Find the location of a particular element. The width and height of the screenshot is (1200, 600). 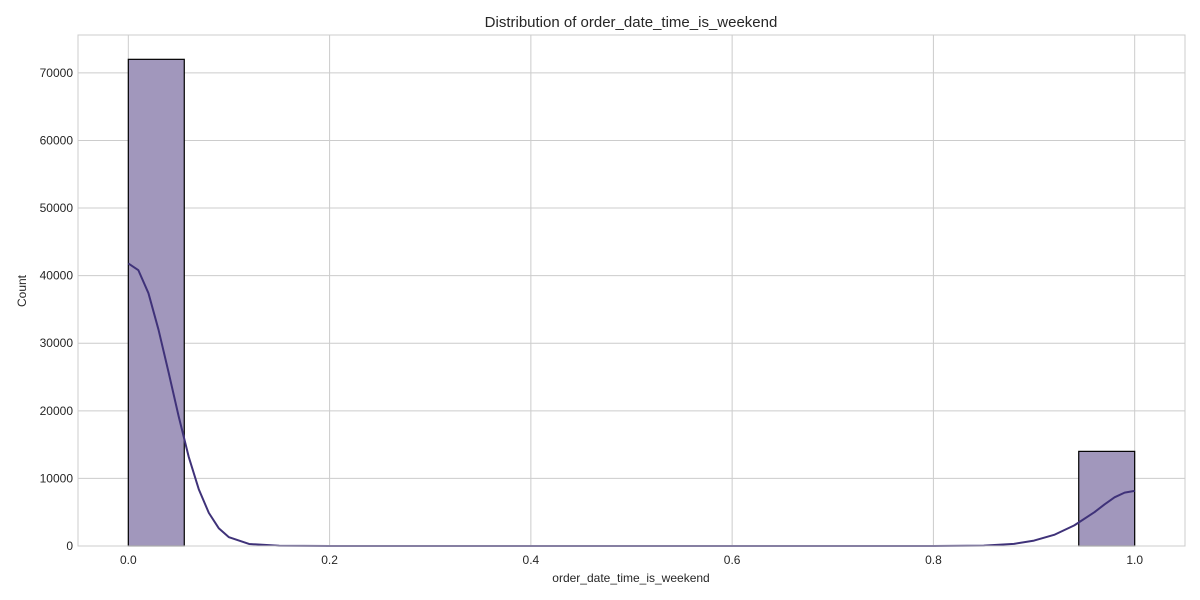

x-tick-label: 0.4 is located at coordinates (531, 560).